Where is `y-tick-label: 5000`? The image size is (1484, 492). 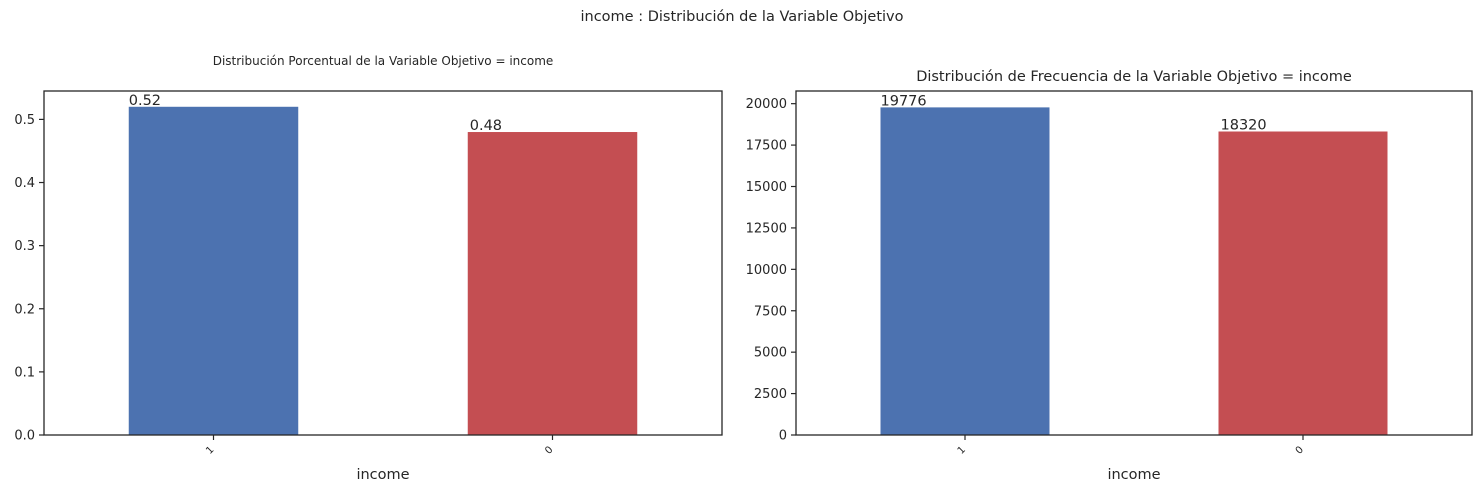 y-tick-label: 5000 is located at coordinates (770, 353).